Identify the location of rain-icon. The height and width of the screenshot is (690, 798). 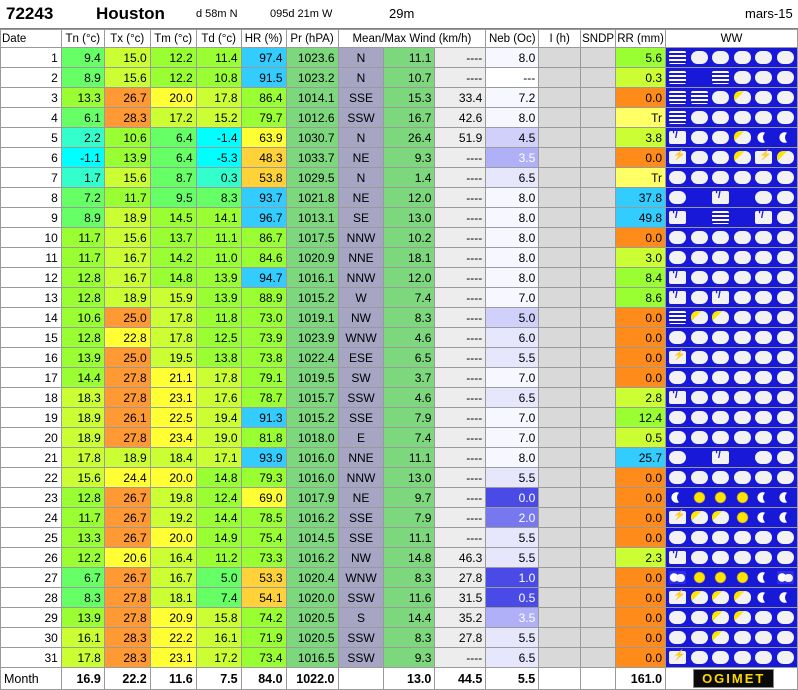
(678, 136).